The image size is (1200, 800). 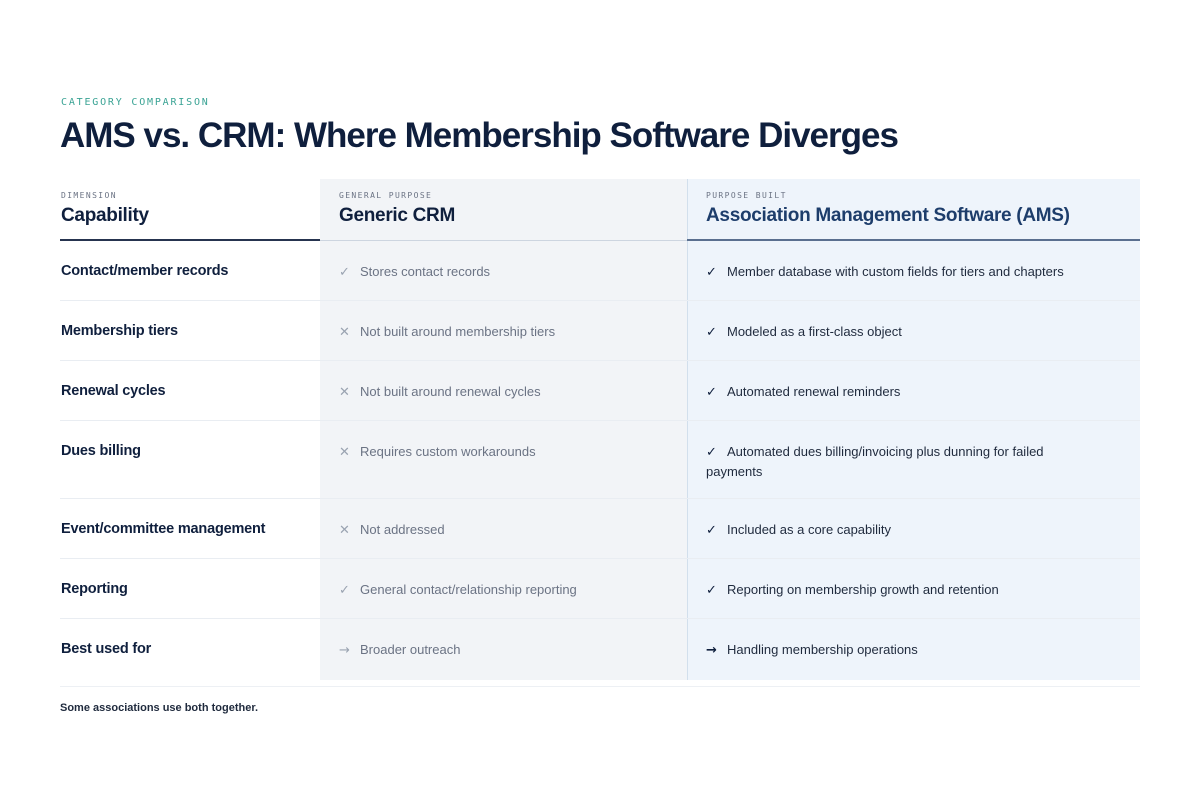 What do you see at coordinates (163, 529) in the screenshot?
I see `dimension-label: Event/committee management` at bounding box center [163, 529].